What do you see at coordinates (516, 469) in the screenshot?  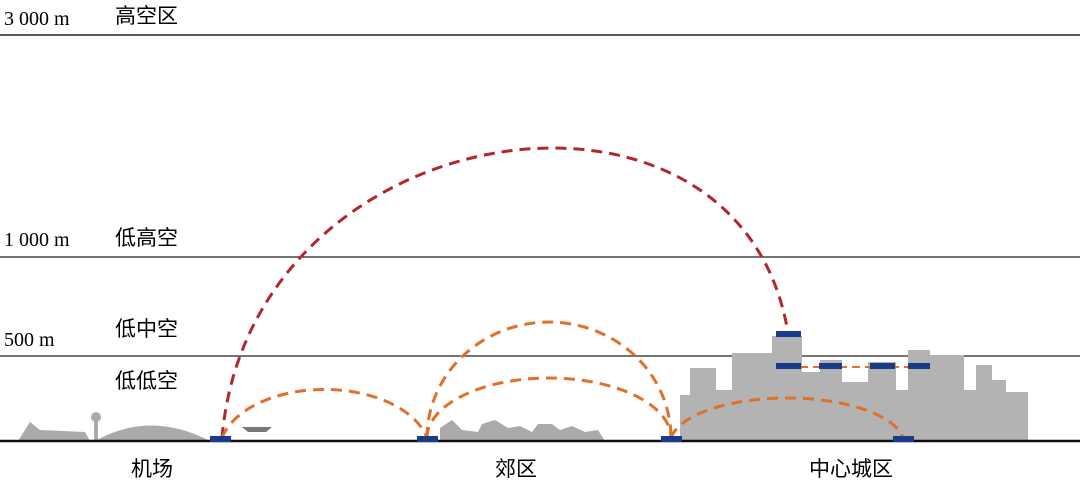 I see `area-label: 郊区` at bounding box center [516, 469].